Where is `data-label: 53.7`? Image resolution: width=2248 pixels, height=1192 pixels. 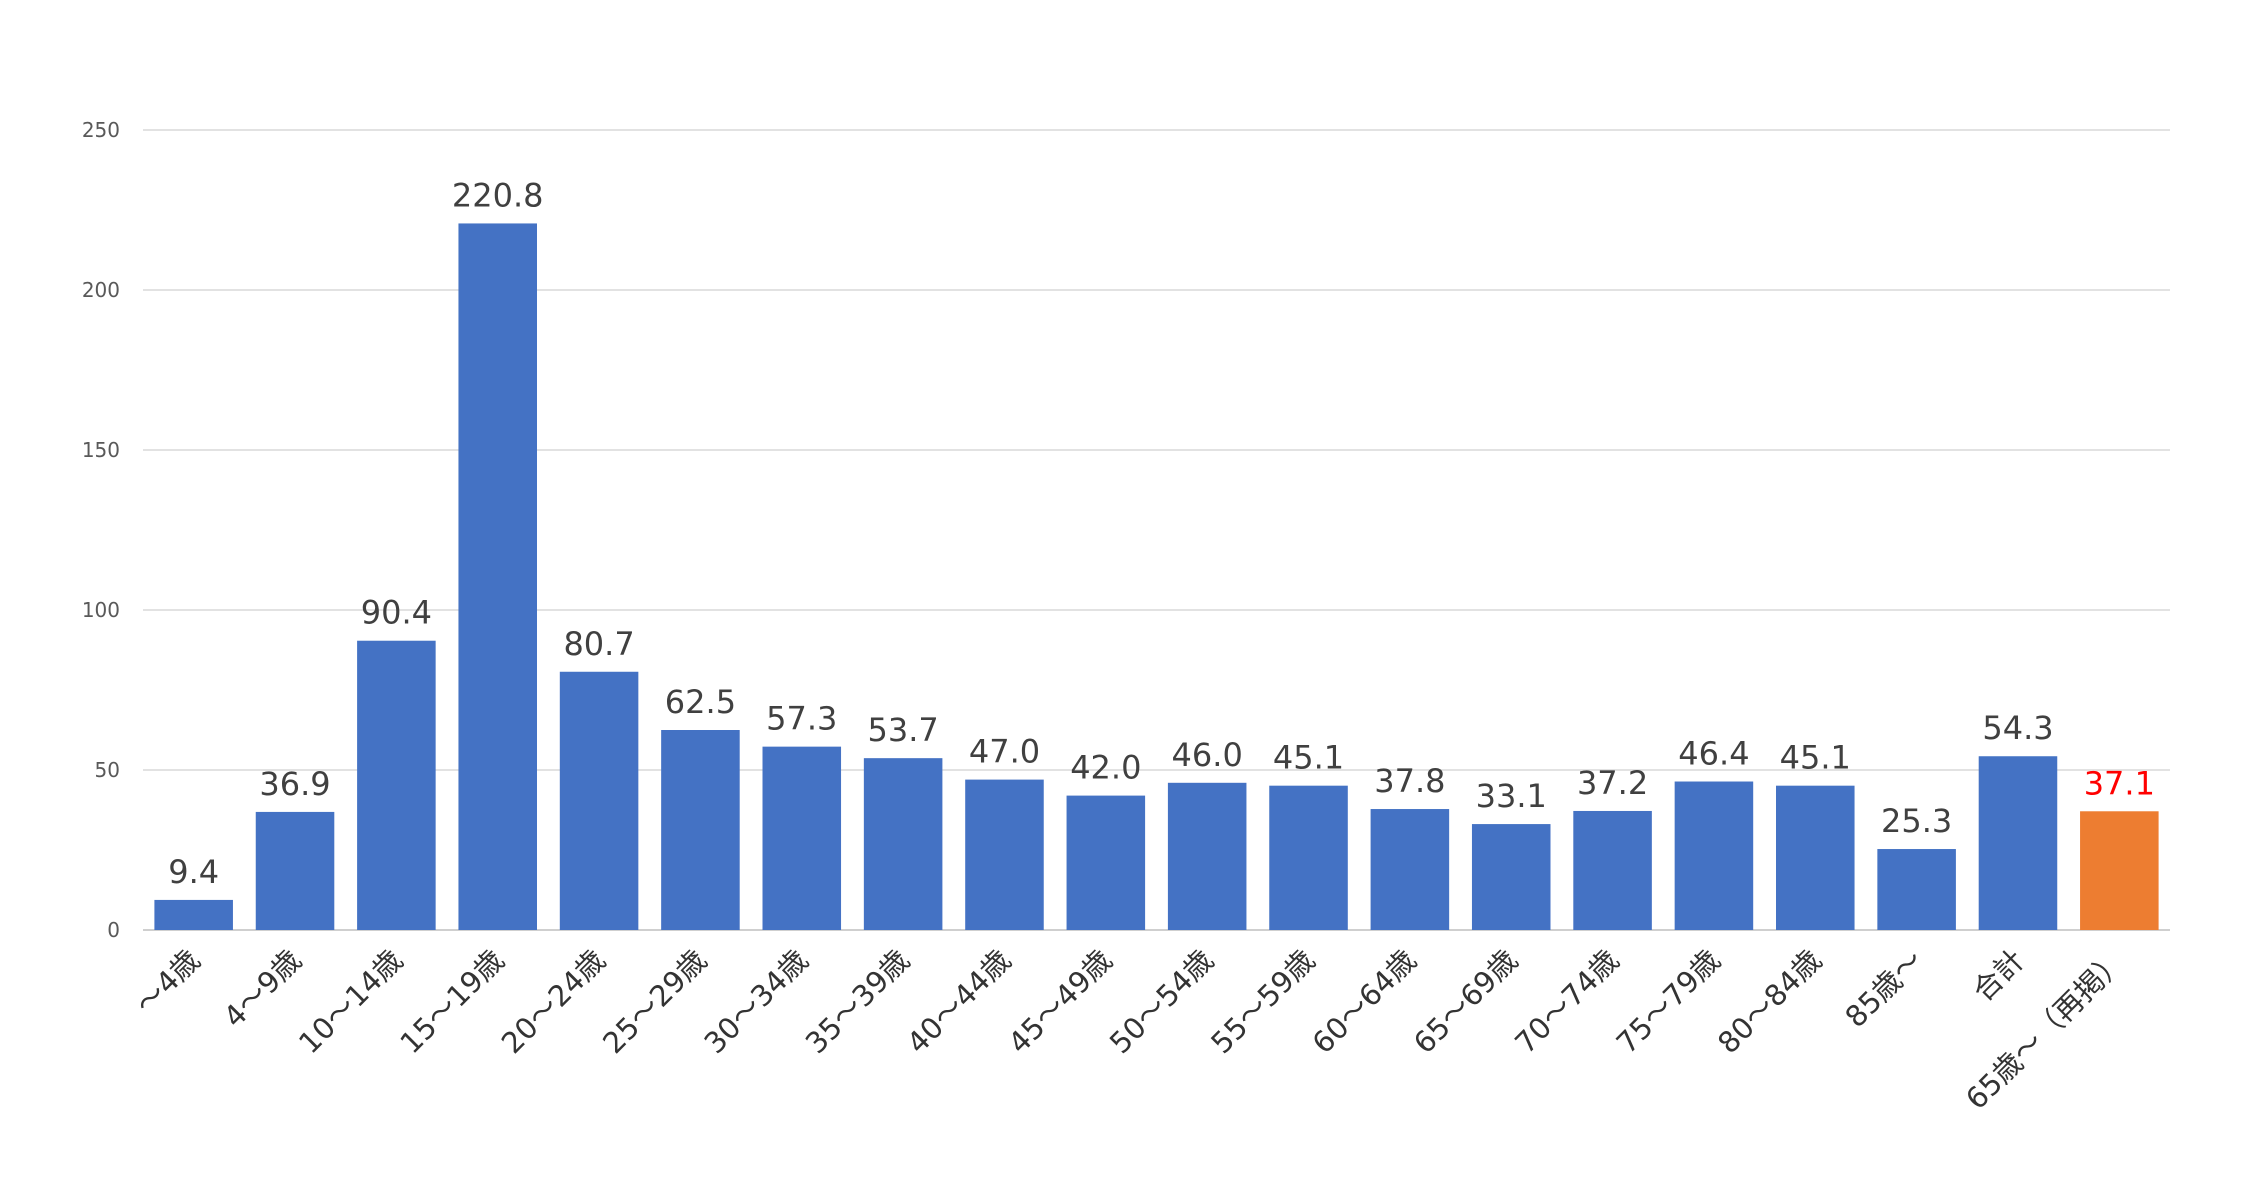 data-label: 53.7 is located at coordinates (903, 730).